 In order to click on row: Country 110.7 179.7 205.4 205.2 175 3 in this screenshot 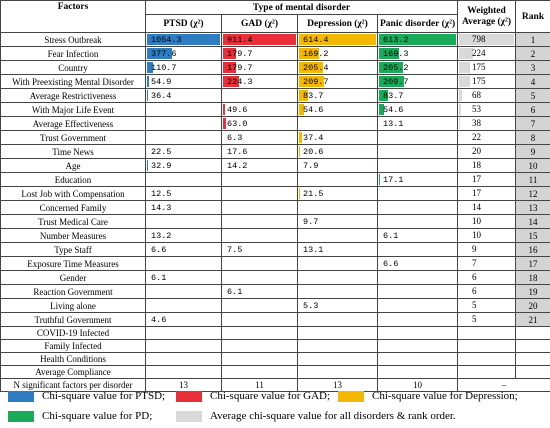, I will do `click(275, 67)`.